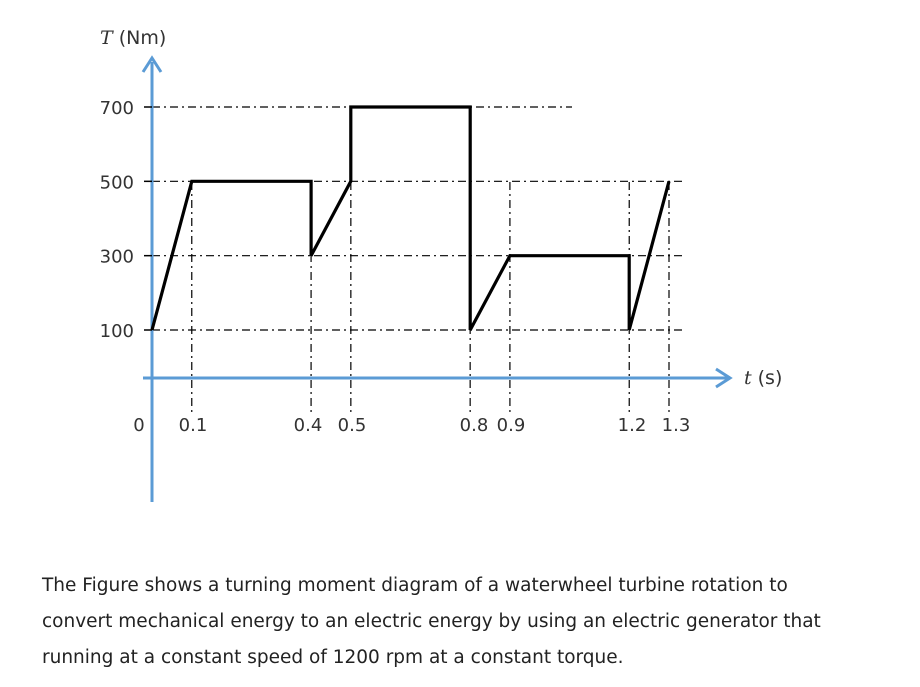 The width and height of the screenshot is (920, 687). What do you see at coordinates (632, 425) in the screenshot?
I see `x-tick-label-1.2: 1.2` at bounding box center [632, 425].